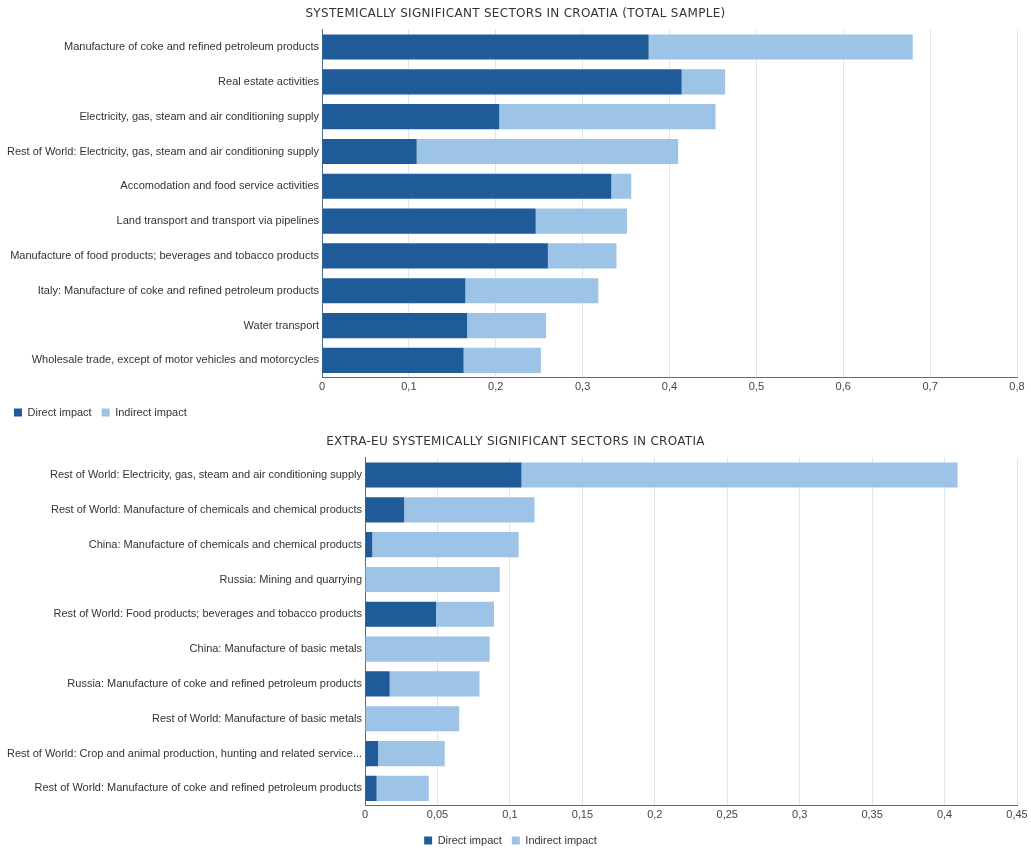 The height and width of the screenshot is (866, 1031). I want to click on y-tick-label: Rest of World: Manufacture of basic metals, so click(257, 717).